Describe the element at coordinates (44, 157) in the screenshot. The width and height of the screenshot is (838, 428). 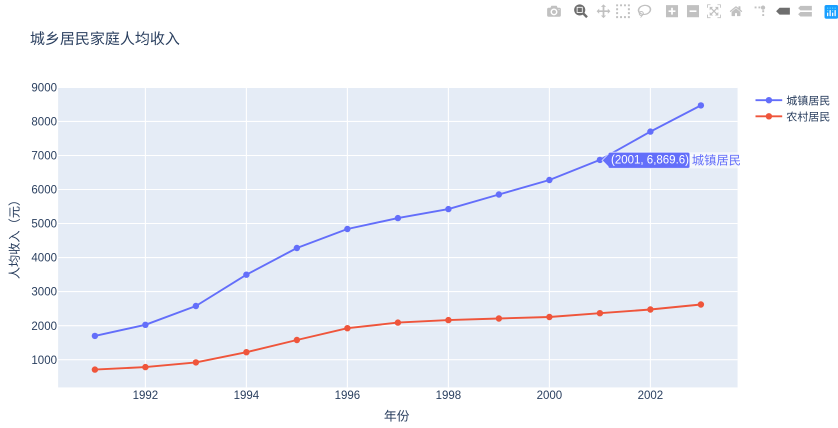
I see `svg-text: 7000` at that location.